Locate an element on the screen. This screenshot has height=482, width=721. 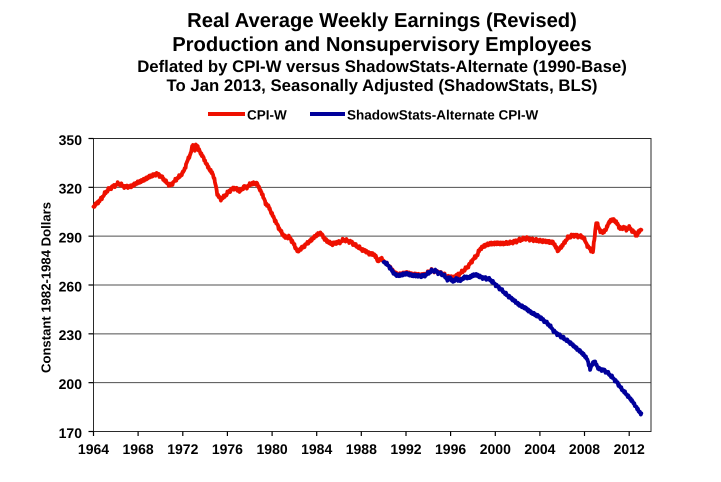
svg-text: 1972 is located at coordinates (182, 449).